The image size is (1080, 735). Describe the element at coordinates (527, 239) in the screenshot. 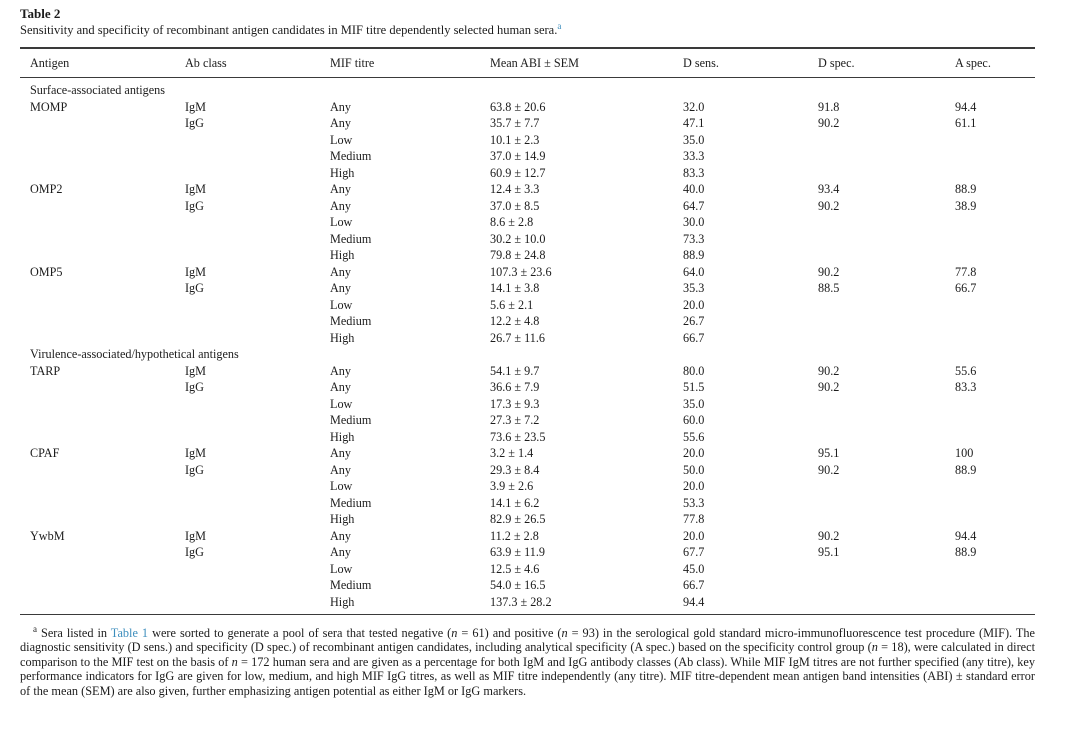

I see `table-row: Medium 30.2 ± 10.0 73.3` at that location.